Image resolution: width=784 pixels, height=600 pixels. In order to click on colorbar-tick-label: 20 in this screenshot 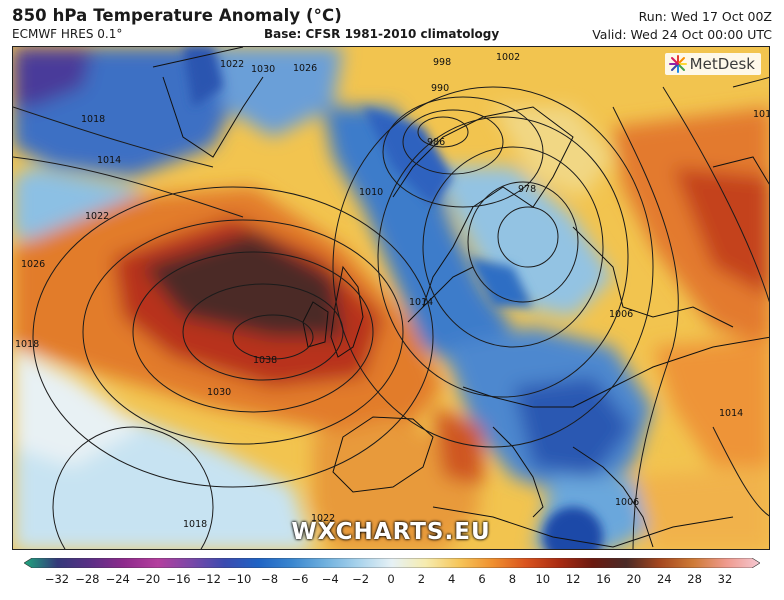, I will do `click(634, 579)`.